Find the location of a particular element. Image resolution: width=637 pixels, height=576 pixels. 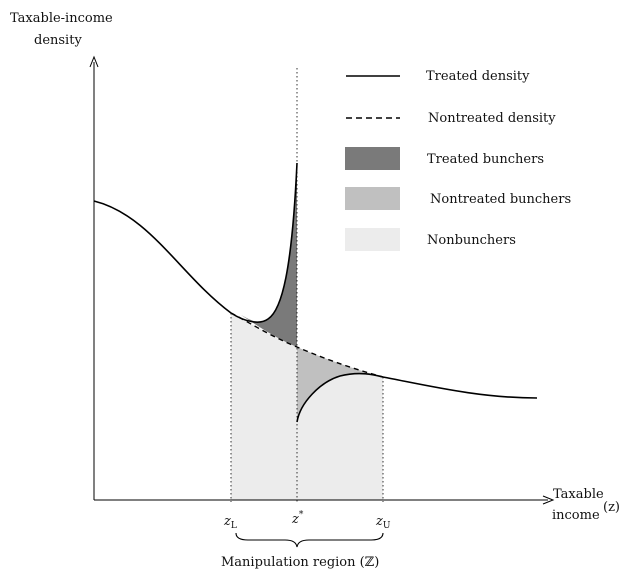

x-axis-symbol: (z) is located at coordinates (611, 507).